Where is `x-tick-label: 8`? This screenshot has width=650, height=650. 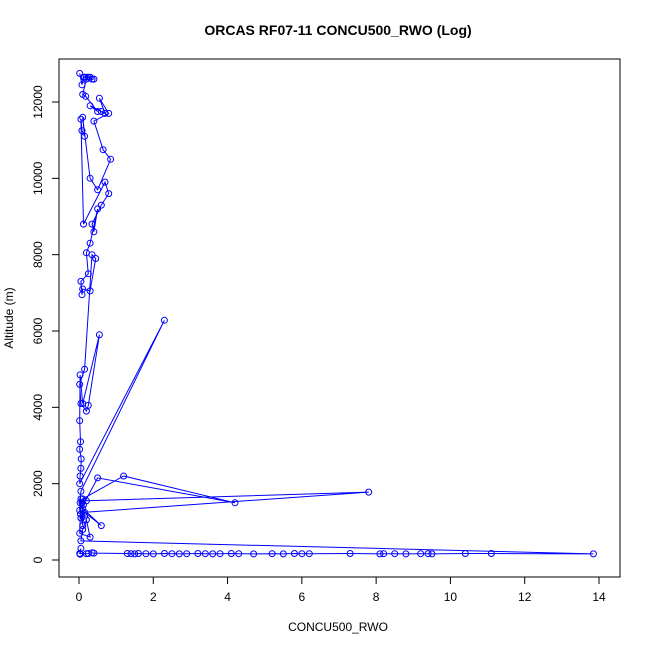 x-tick-label: 8 is located at coordinates (376, 597).